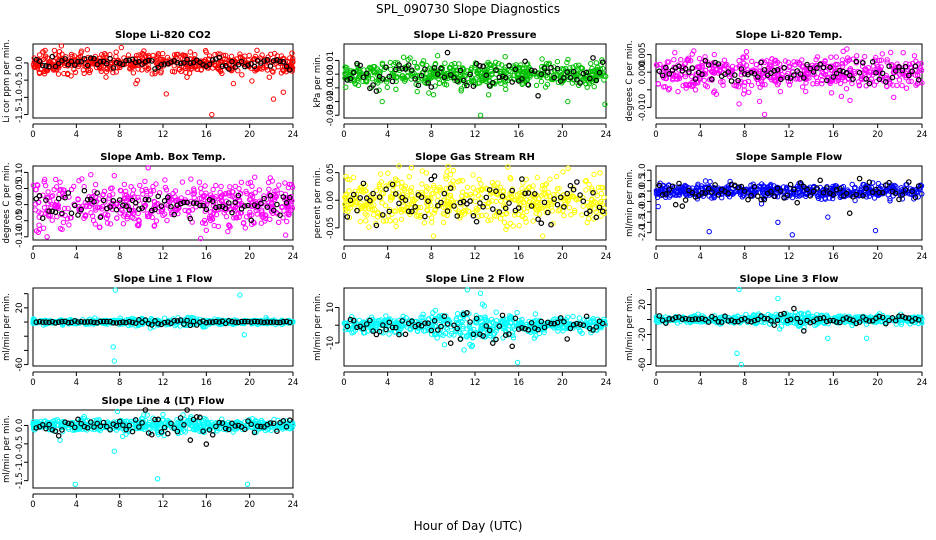 The height and width of the screenshot is (540, 936). I want to click on x-tick-label: 24, so click(922, 257).